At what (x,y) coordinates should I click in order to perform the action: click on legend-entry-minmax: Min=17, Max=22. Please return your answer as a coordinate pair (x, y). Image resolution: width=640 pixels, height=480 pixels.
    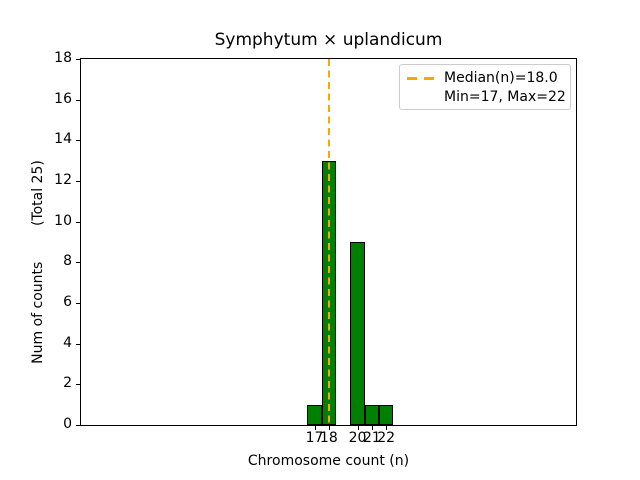
    Looking at the image, I should click on (486, 97).